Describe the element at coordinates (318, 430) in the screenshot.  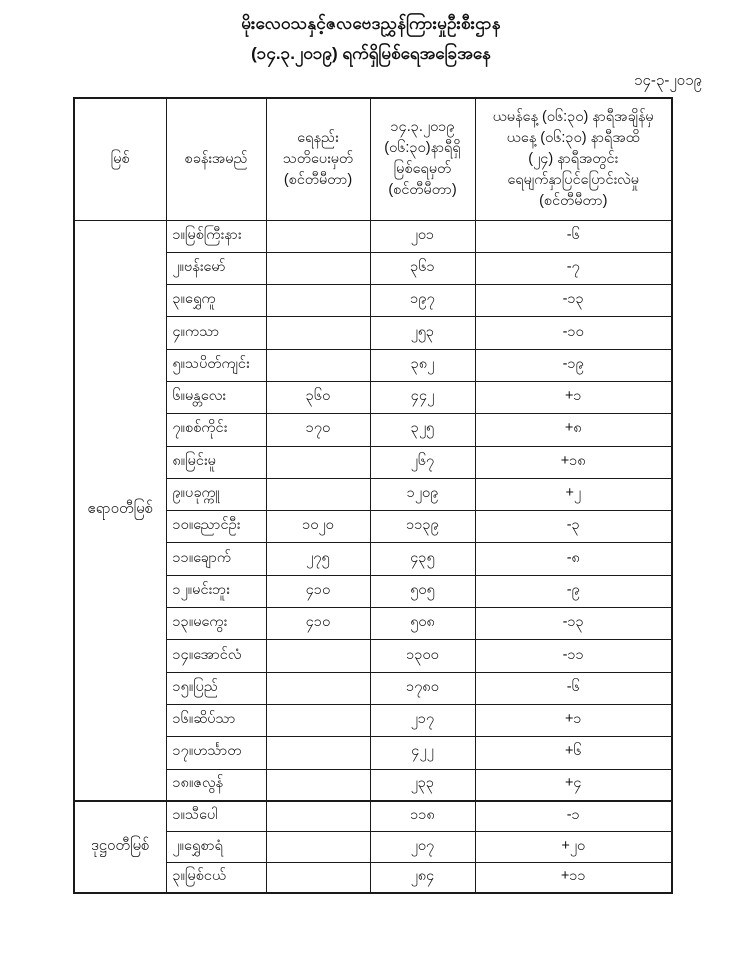
I see `warning-value: ၁၇၀` at that location.